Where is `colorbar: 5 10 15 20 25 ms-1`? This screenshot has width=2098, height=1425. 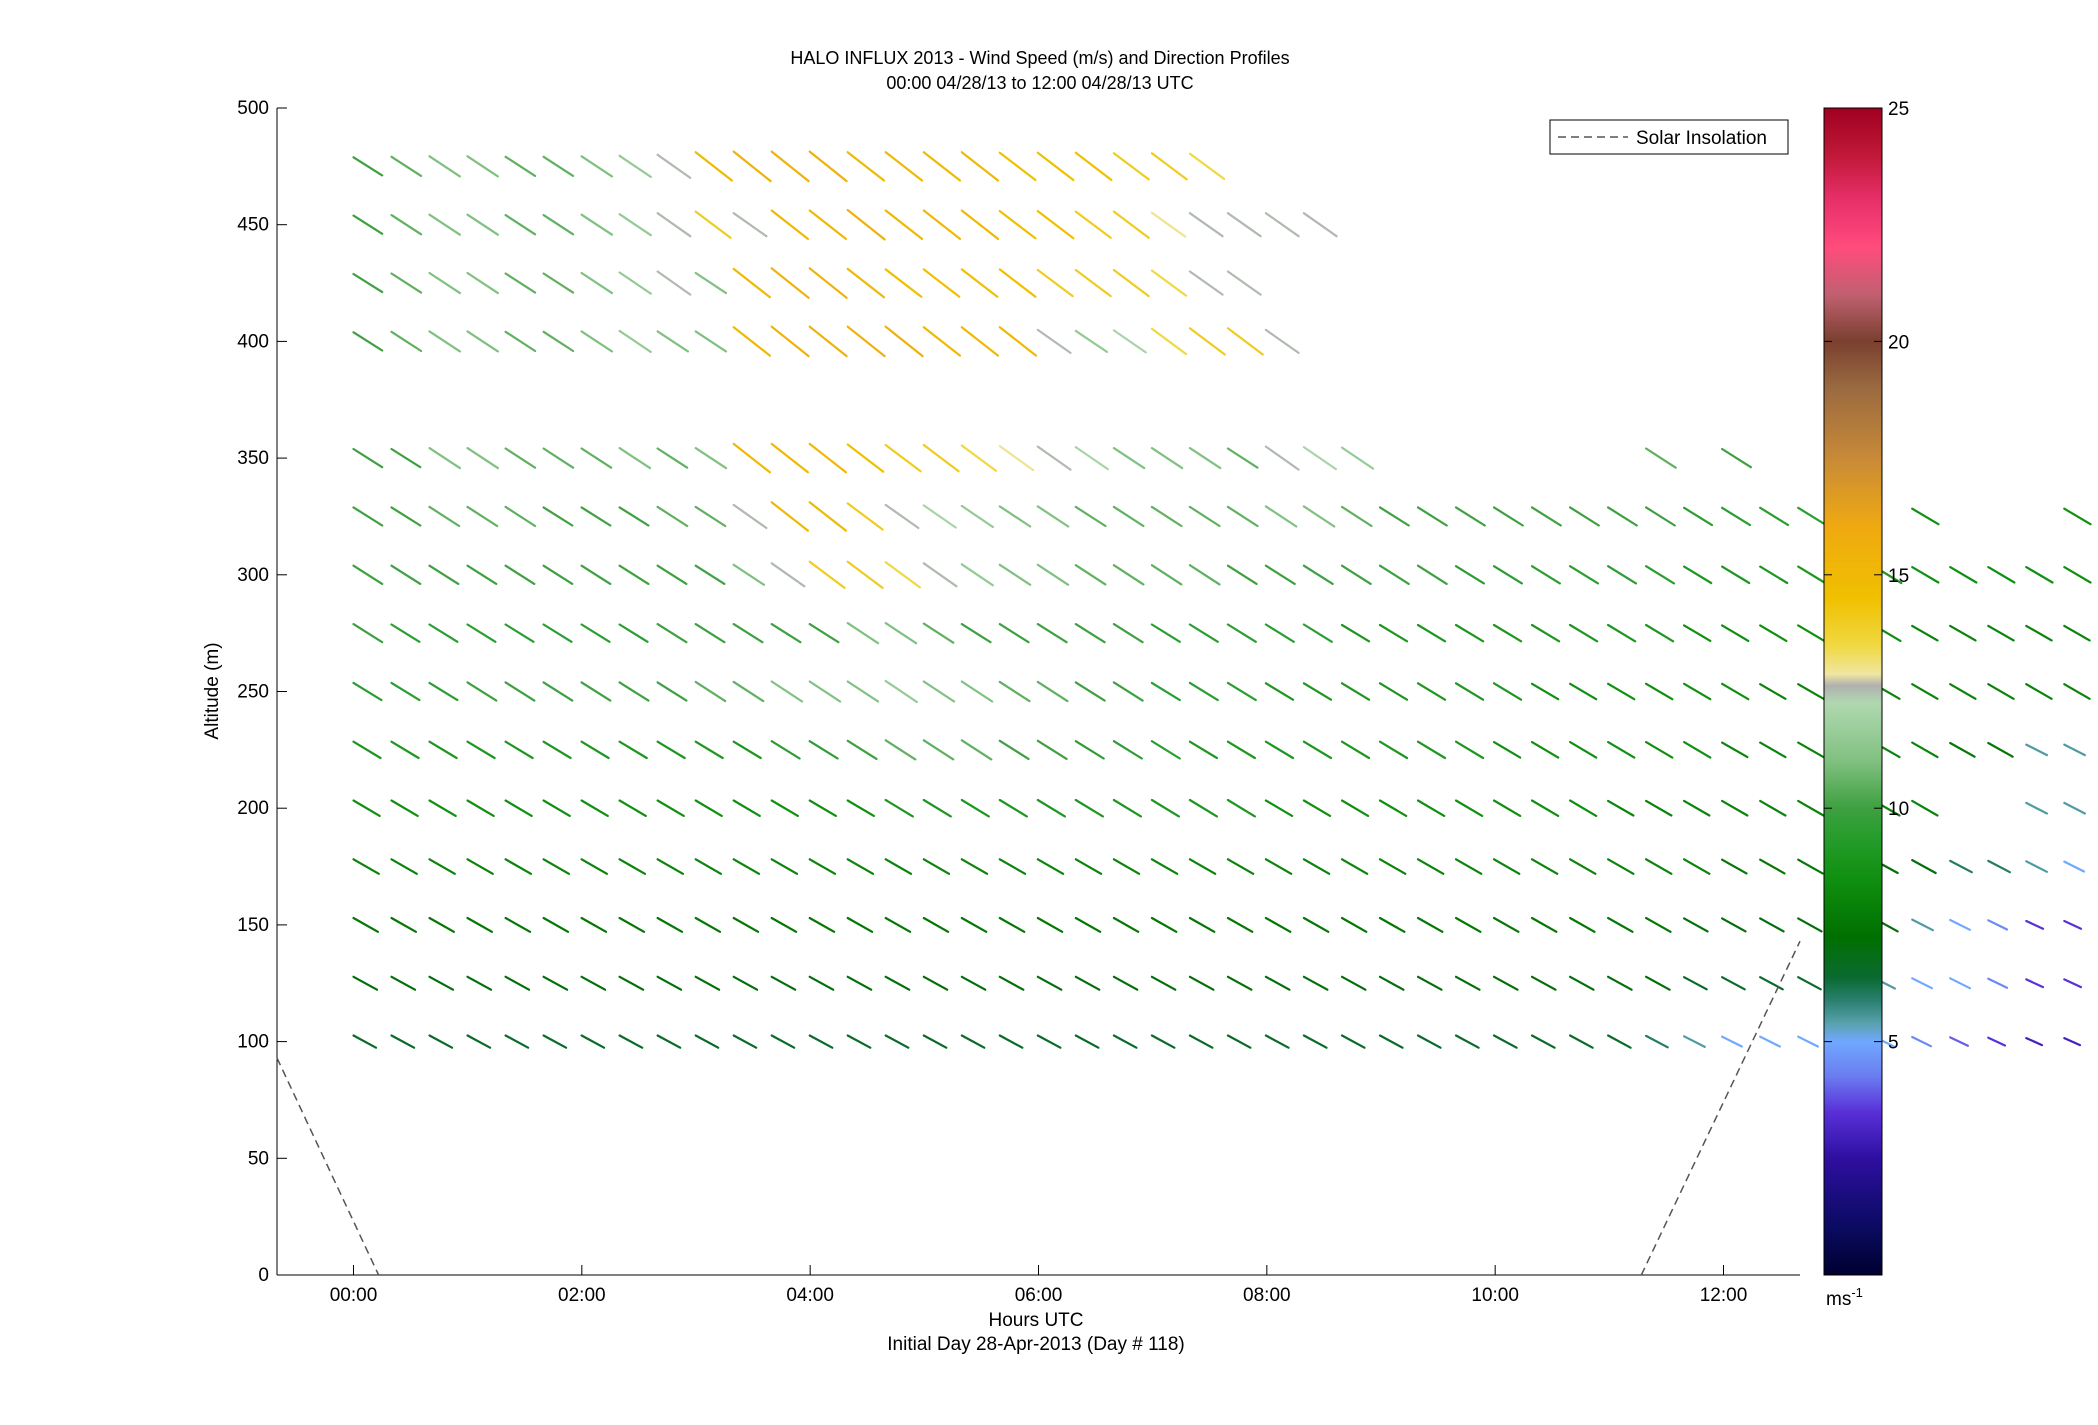
colorbar: 5 10 15 20 25 ms-1 is located at coordinates (1866, 704).